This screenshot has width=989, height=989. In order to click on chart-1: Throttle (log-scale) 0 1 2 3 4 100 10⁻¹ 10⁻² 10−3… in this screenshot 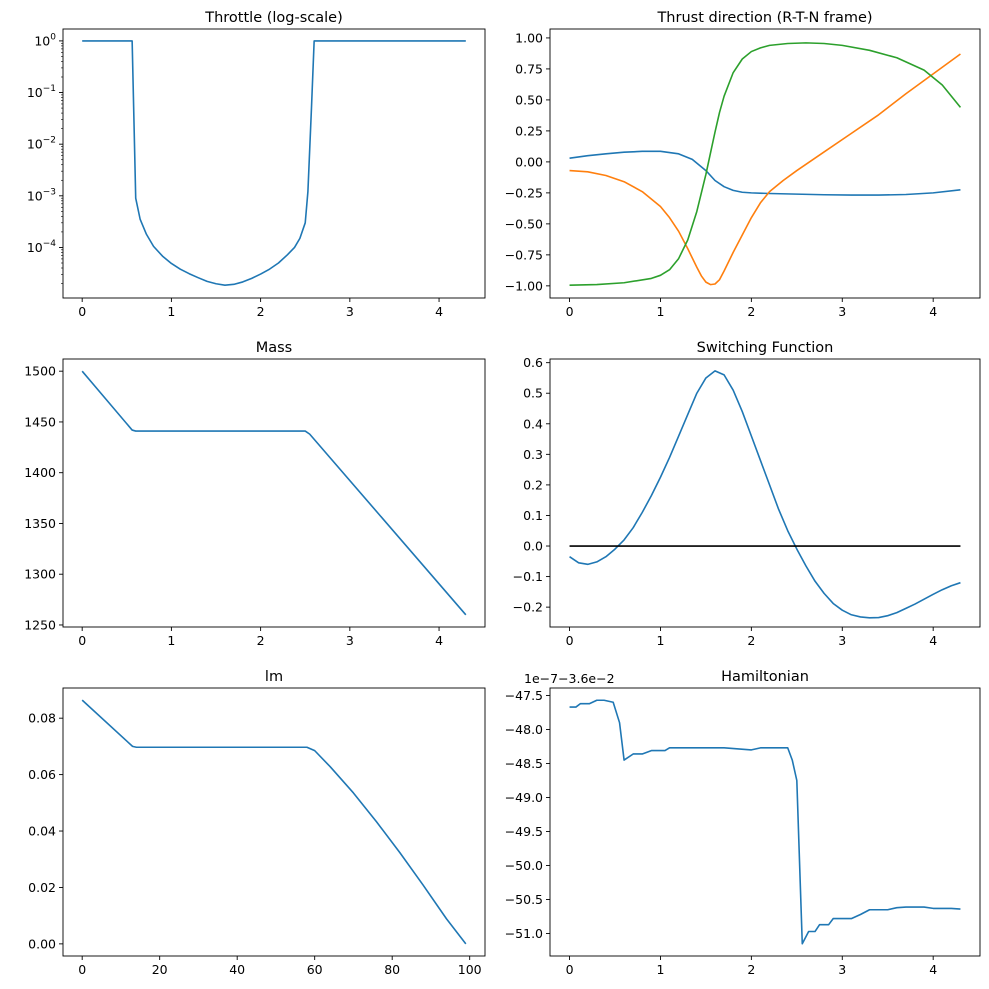, I will do `click(256, 164)`.